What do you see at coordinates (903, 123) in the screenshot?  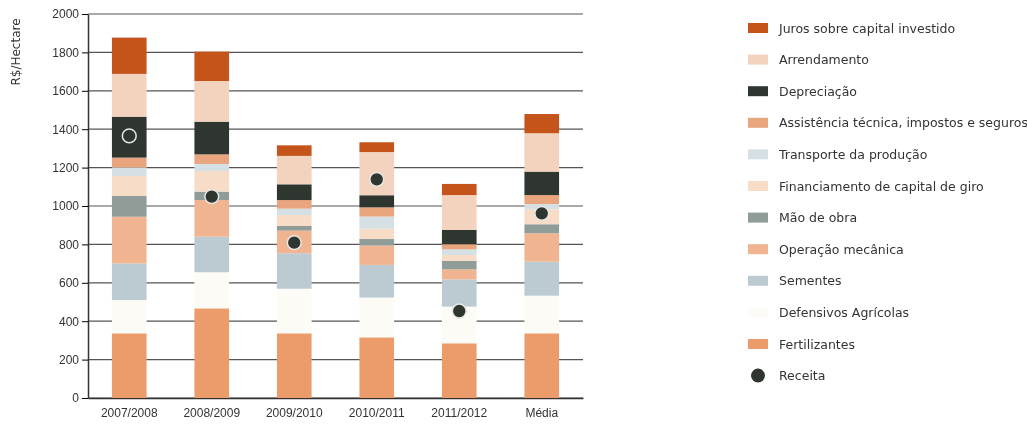 I see `legend-label: Assistência técnica, impostos e seguros` at bounding box center [903, 123].